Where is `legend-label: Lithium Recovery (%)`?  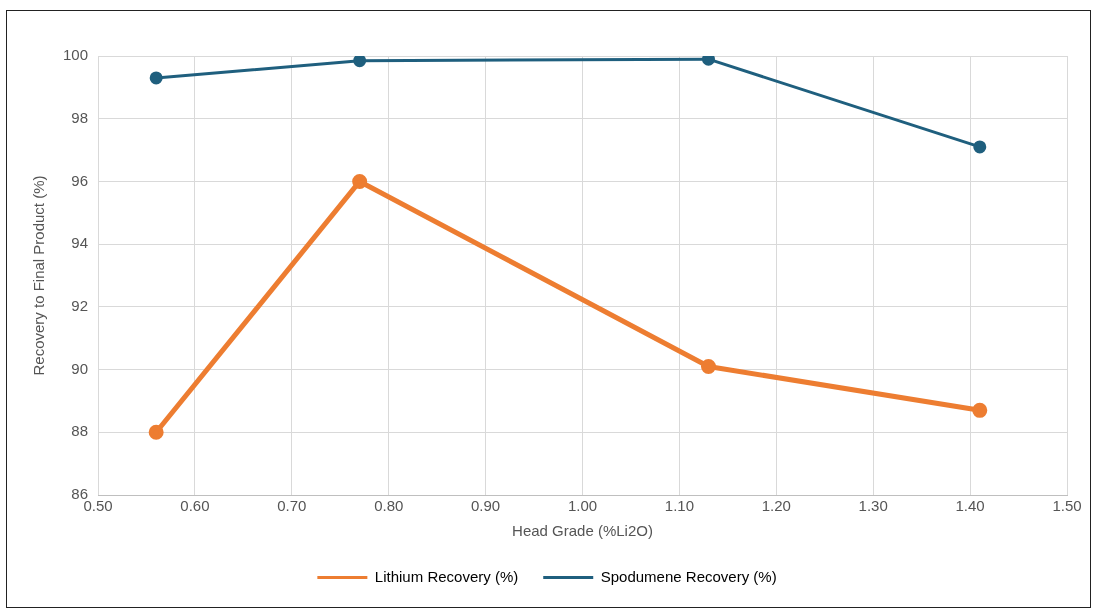
legend-label: Lithium Recovery (%) is located at coordinates (446, 576).